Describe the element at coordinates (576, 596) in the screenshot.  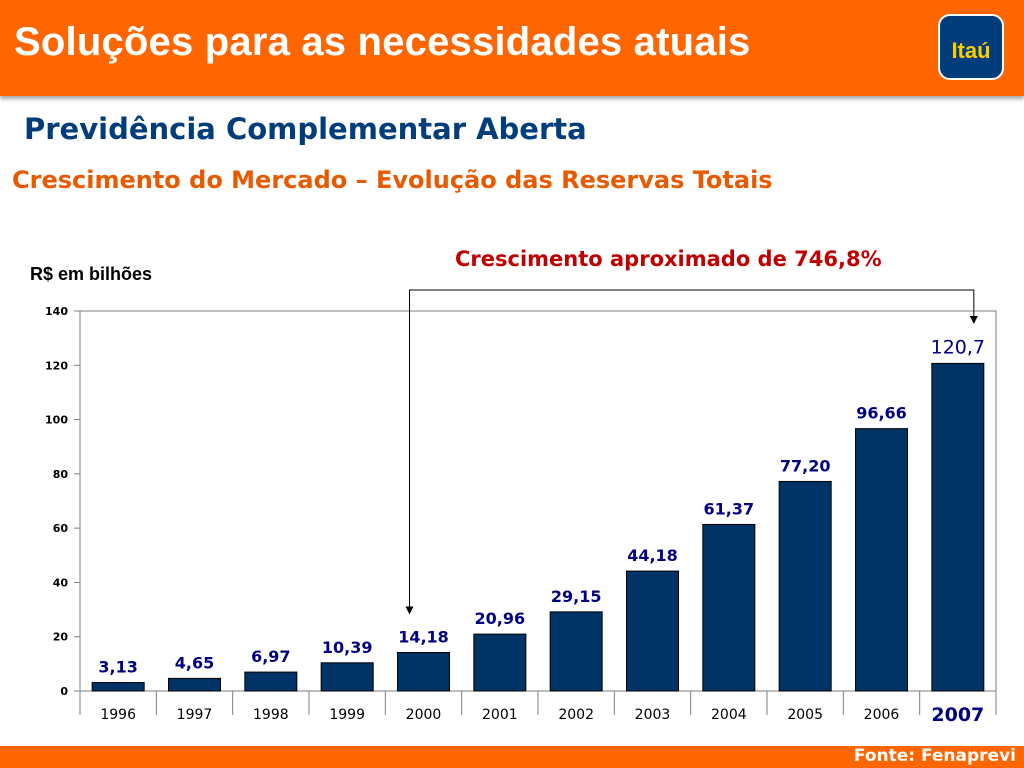
I see `bar-value-label: 29,15` at that location.